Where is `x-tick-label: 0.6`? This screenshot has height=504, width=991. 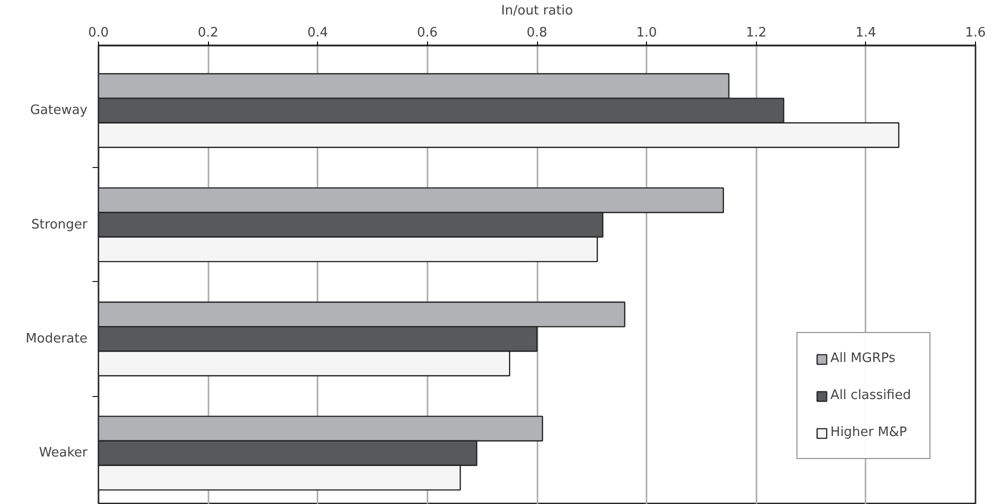
x-tick-label: 0.6 is located at coordinates (427, 33).